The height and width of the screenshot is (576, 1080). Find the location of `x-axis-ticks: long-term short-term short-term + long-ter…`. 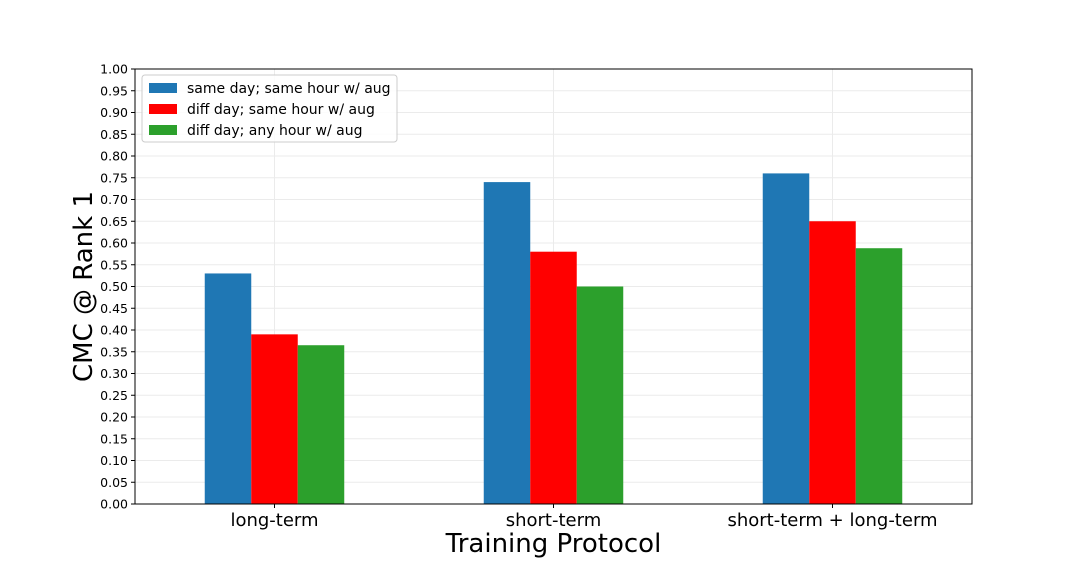

x-axis-ticks: long-term short-term short-term + long-ter… is located at coordinates (584, 517).